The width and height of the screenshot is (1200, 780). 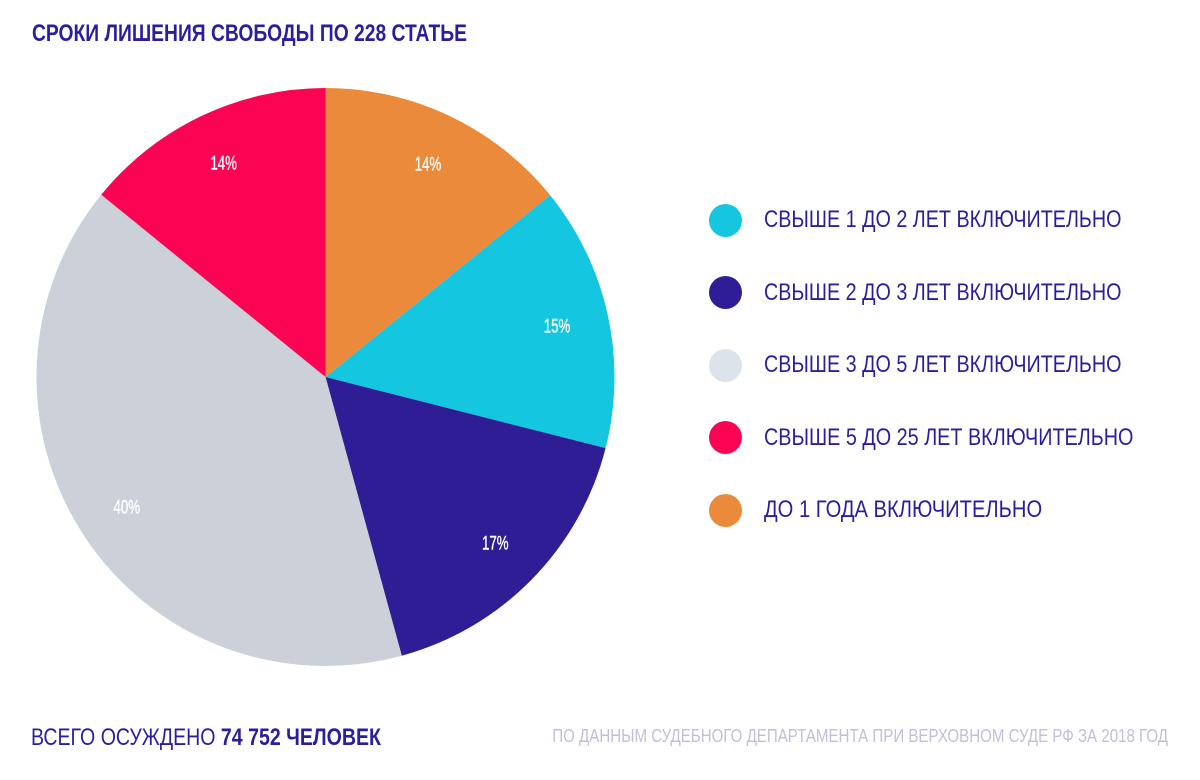 What do you see at coordinates (495, 543) in the screenshot?
I see `svg-text: 17%` at bounding box center [495, 543].